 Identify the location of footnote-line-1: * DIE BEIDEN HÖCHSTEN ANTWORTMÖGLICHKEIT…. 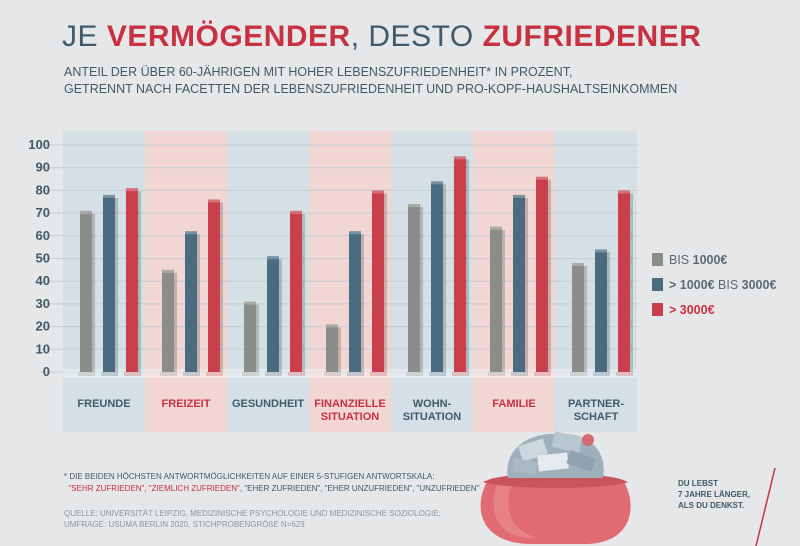
(249, 476).